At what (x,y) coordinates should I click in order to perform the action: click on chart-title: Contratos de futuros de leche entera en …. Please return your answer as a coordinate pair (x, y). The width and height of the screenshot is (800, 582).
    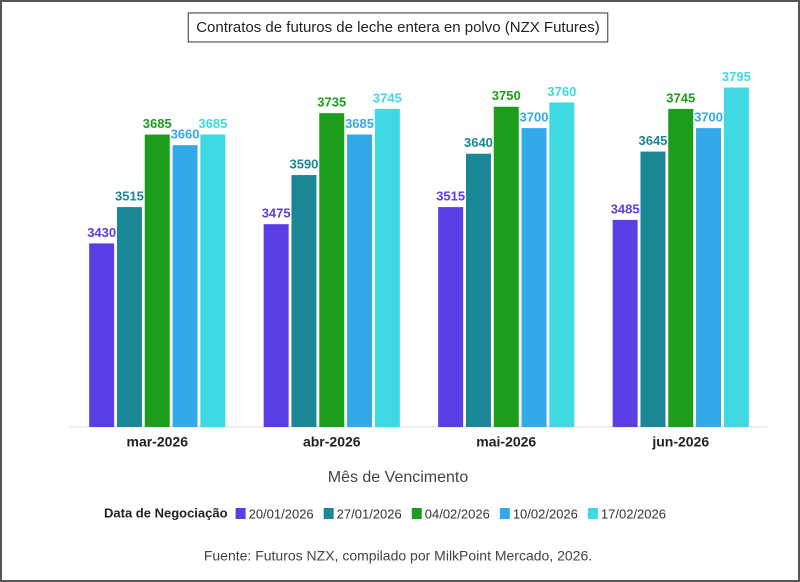
    Looking at the image, I should click on (398, 27).